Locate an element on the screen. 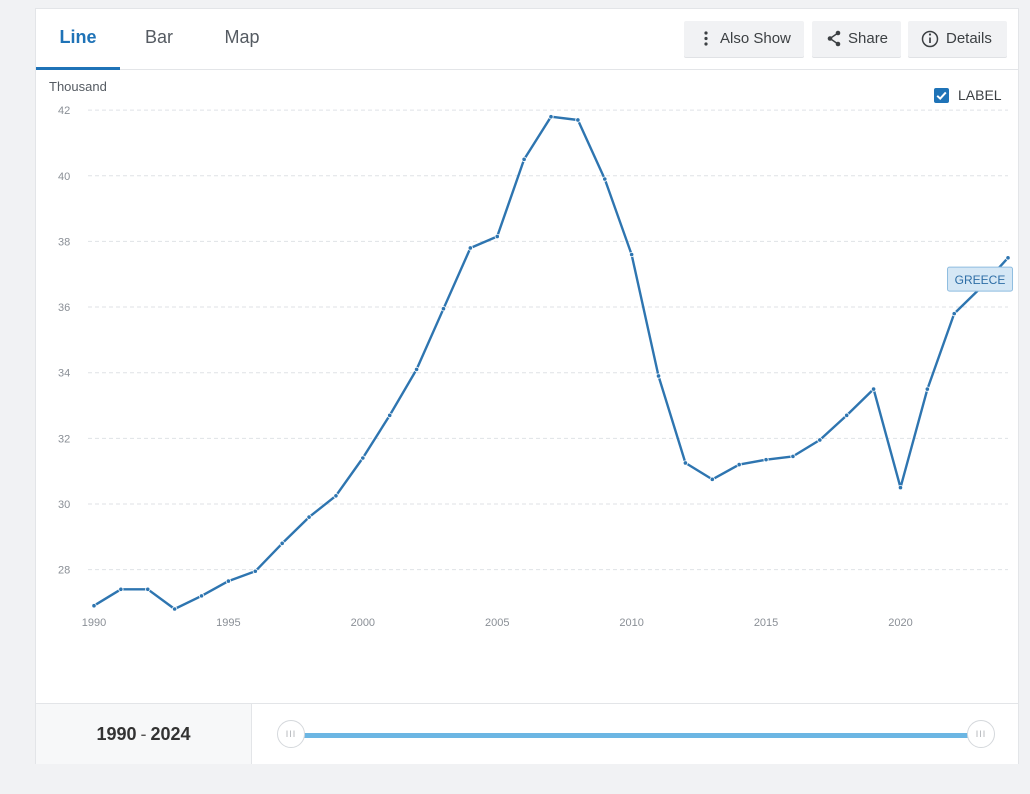  range-bar: 1990-2024 III III is located at coordinates (527, 733).